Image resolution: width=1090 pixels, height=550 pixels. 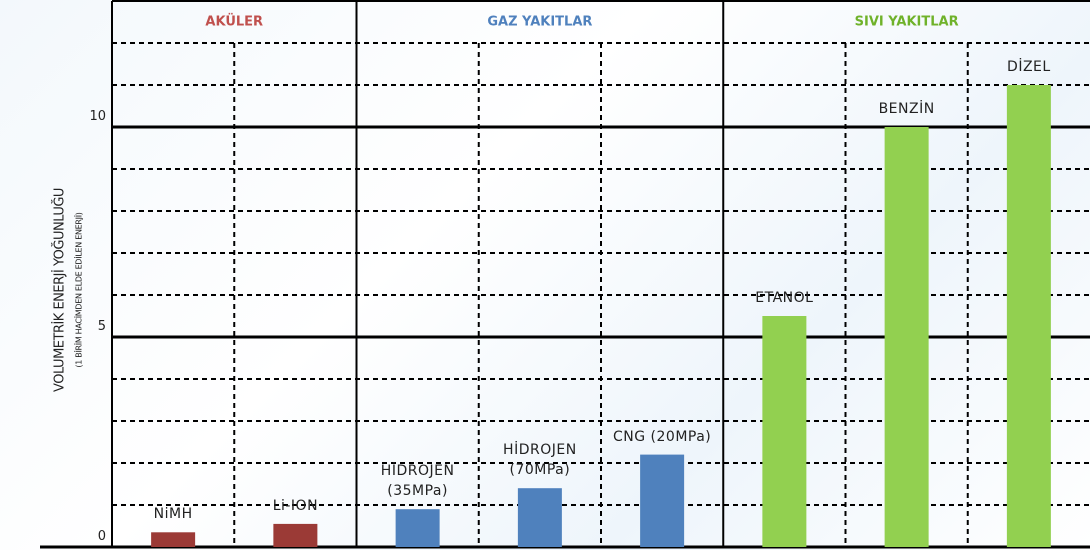 I want to click on y-axis-sublabel: (1 BİRİM HACİMDEN ELDE EDİLEN ENERJİ), so click(x=79, y=290).